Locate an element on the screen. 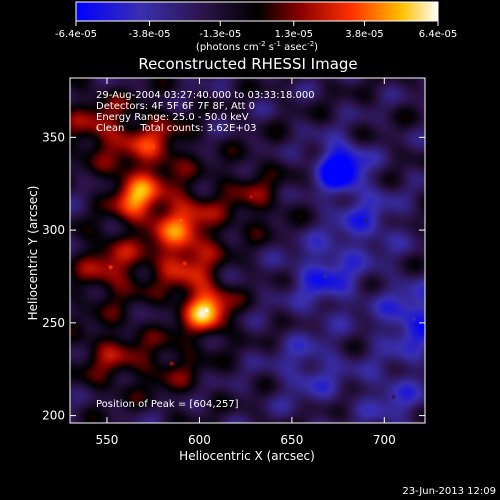  annotation-time-range: 29-Aug-2004 03:27:40.000 to 03:33:18.000 is located at coordinates (205, 95).